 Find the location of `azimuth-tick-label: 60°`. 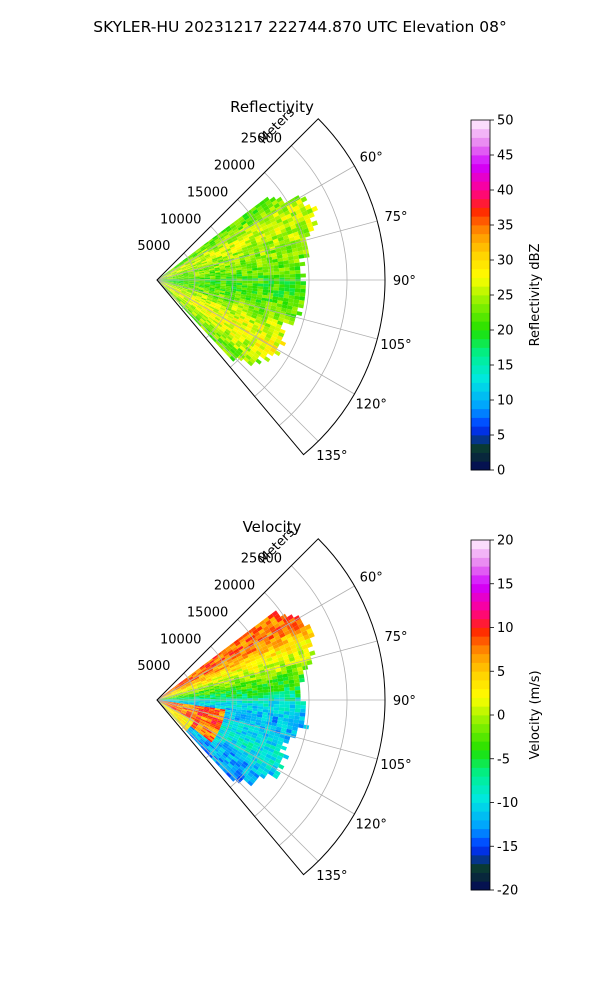

azimuth-tick-label: 60° is located at coordinates (371, 577).